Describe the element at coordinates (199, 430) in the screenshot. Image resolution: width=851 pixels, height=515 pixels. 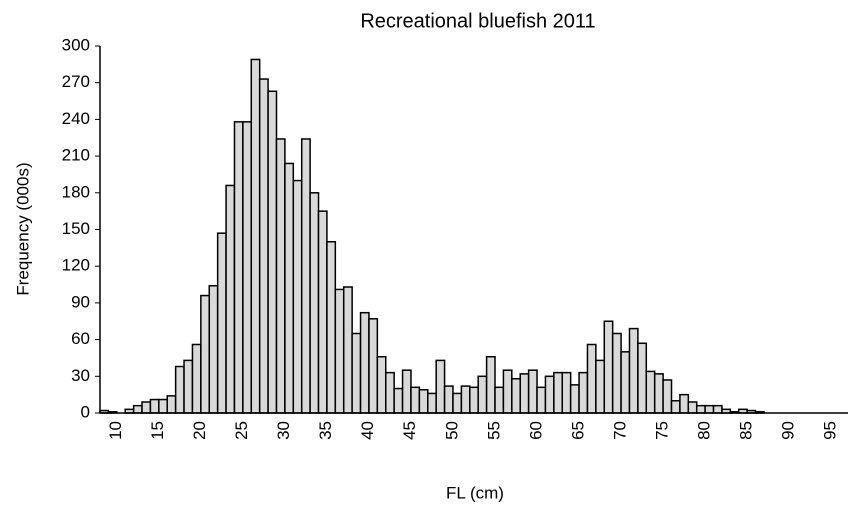
I see `x-tick-label: 20` at that location.